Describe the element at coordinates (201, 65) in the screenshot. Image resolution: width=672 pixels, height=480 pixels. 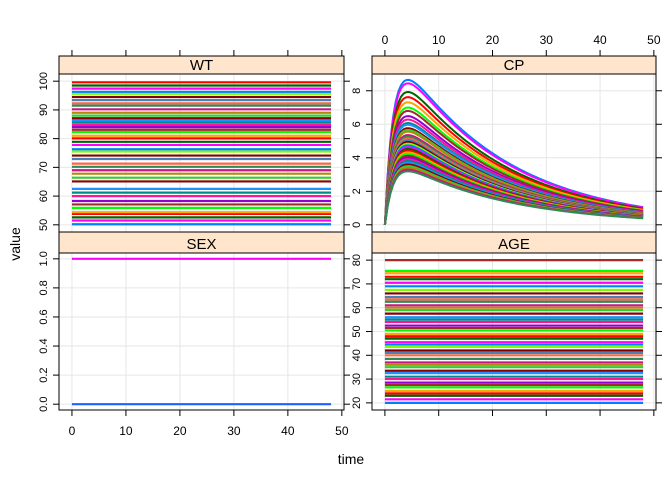
I see `strip-label: WT` at that location.